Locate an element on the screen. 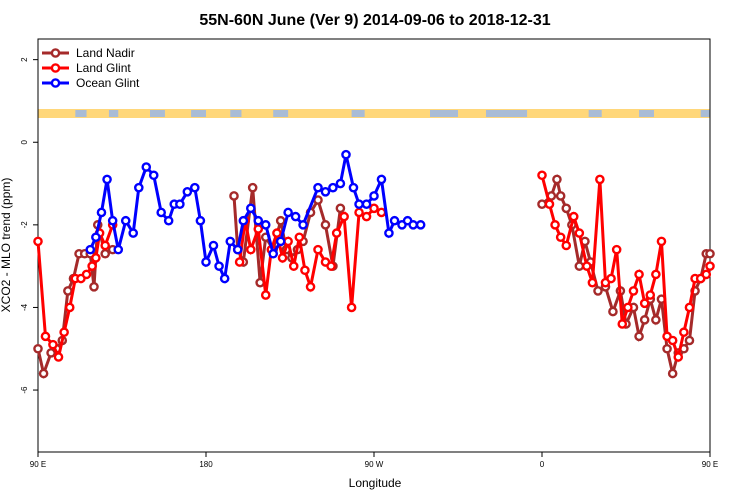  y-tick-label: 2 is located at coordinates (24, 59).